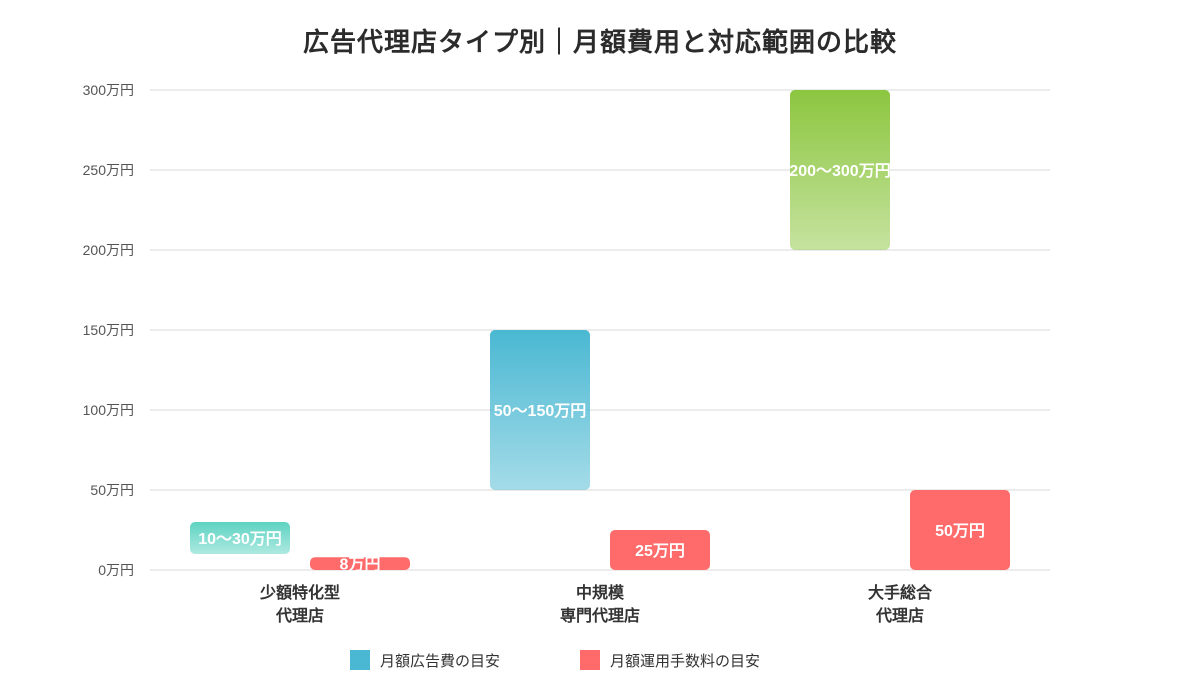 The image size is (1200, 700). Describe the element at coordinates (900, 592) in the screenshot. I see `x-category-label: 大手総合` at that location.